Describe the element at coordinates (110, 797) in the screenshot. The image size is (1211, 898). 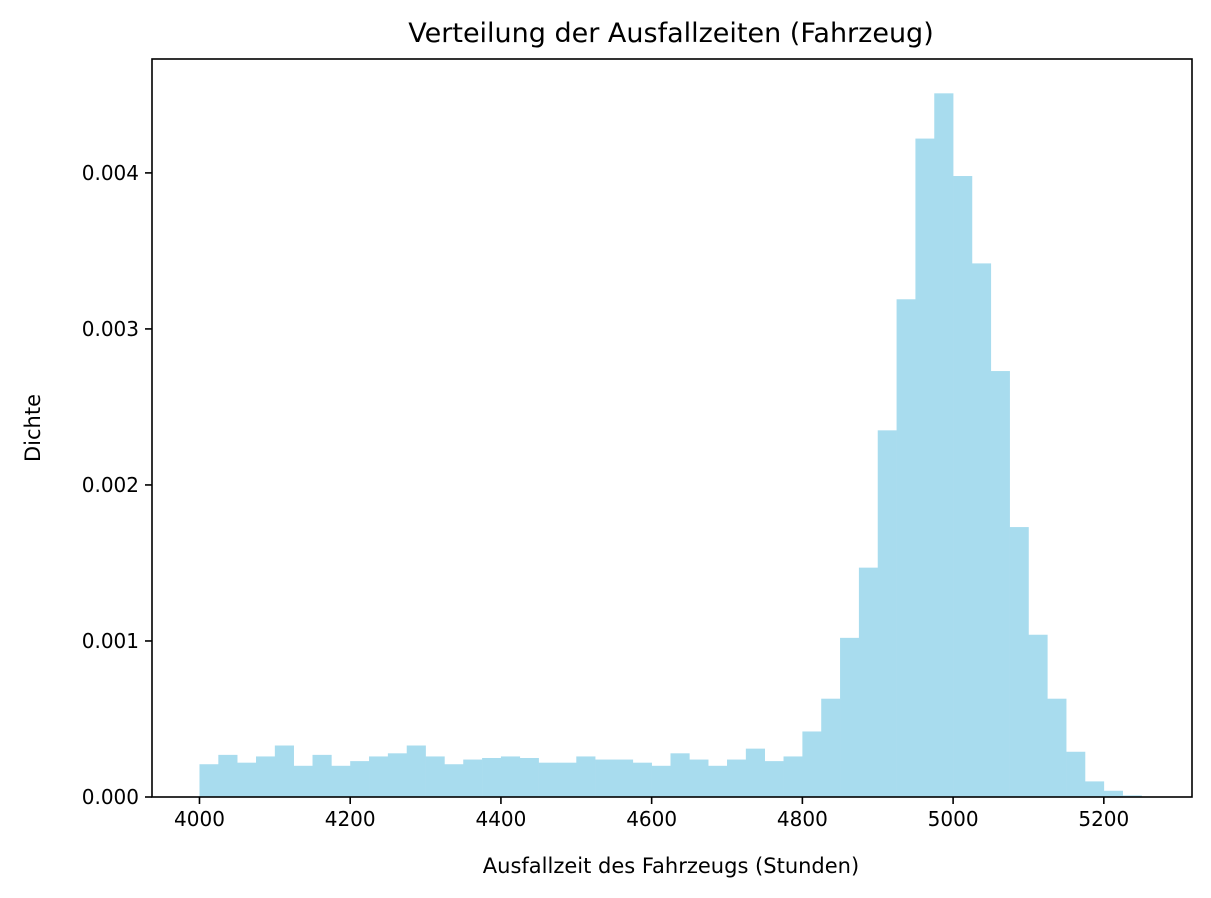
I see `y-tick-label: 0.000` at that location.